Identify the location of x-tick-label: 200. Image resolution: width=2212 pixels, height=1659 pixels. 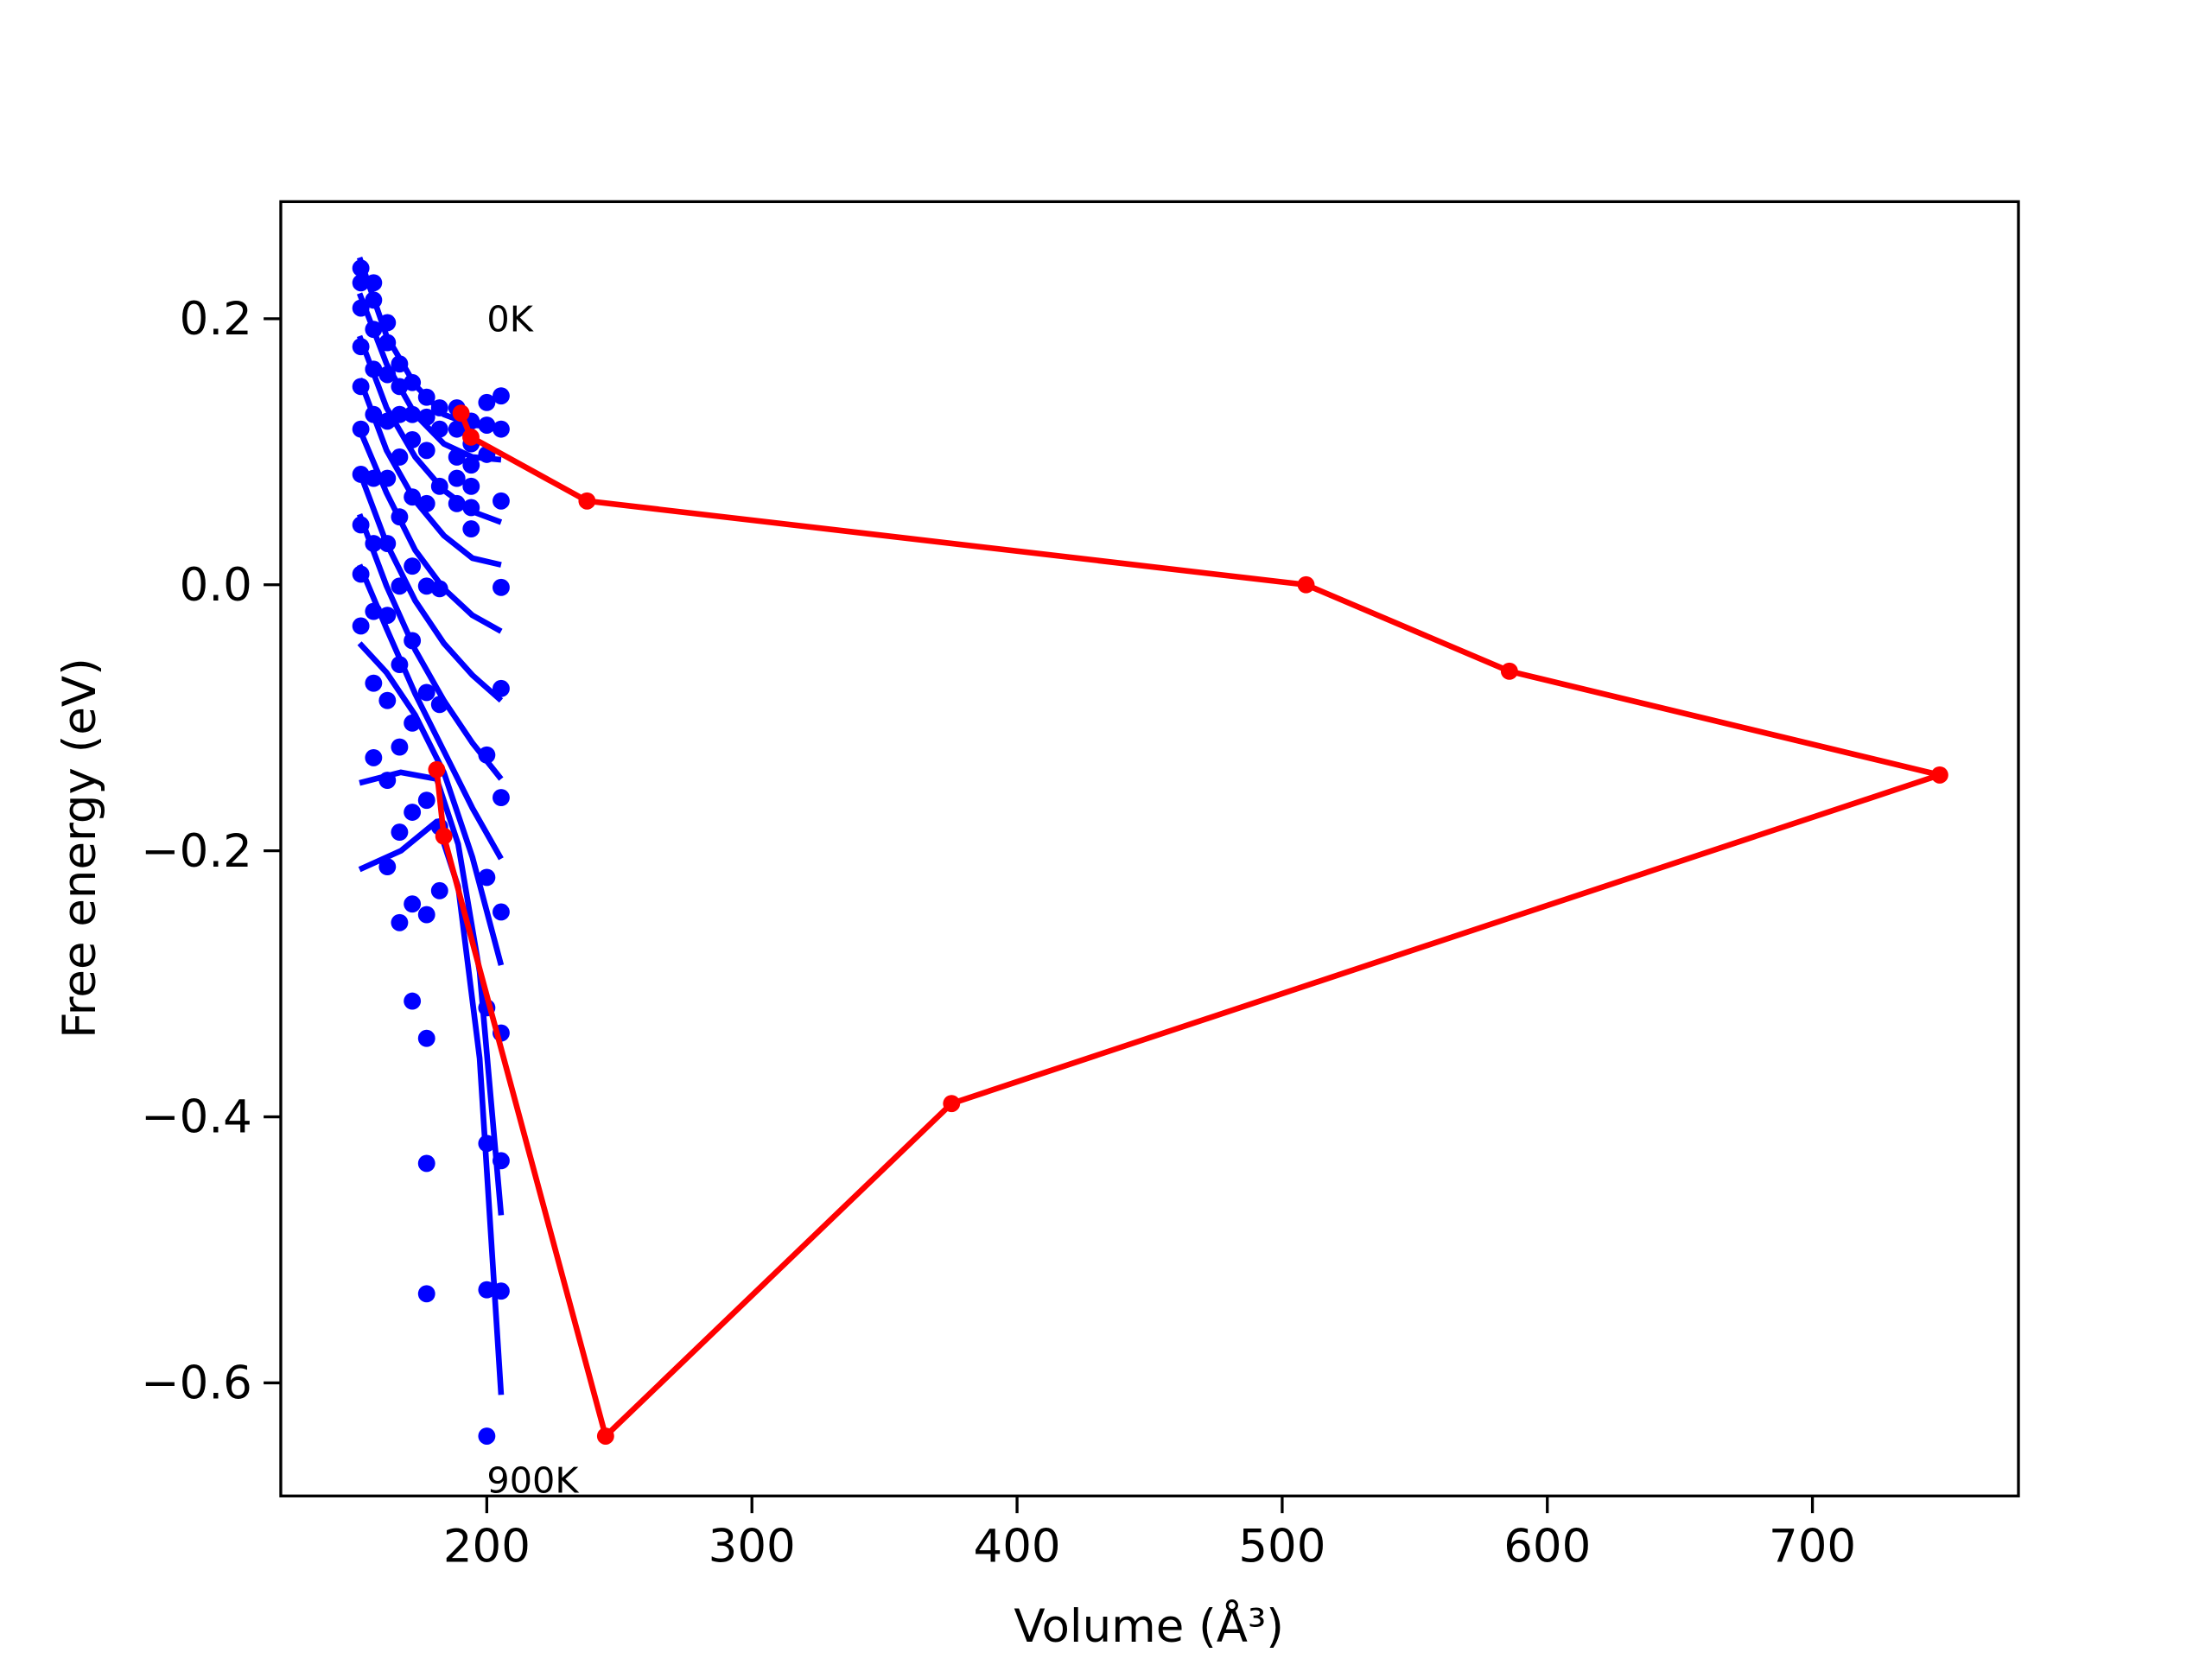
(487, 1546).